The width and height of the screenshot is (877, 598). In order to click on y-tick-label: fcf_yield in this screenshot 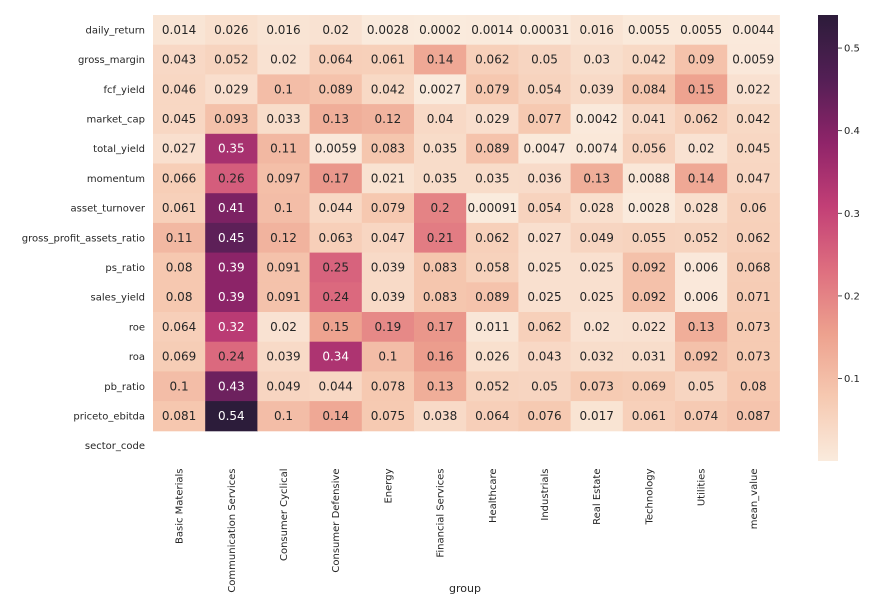, I will do `click(124, 90)`.